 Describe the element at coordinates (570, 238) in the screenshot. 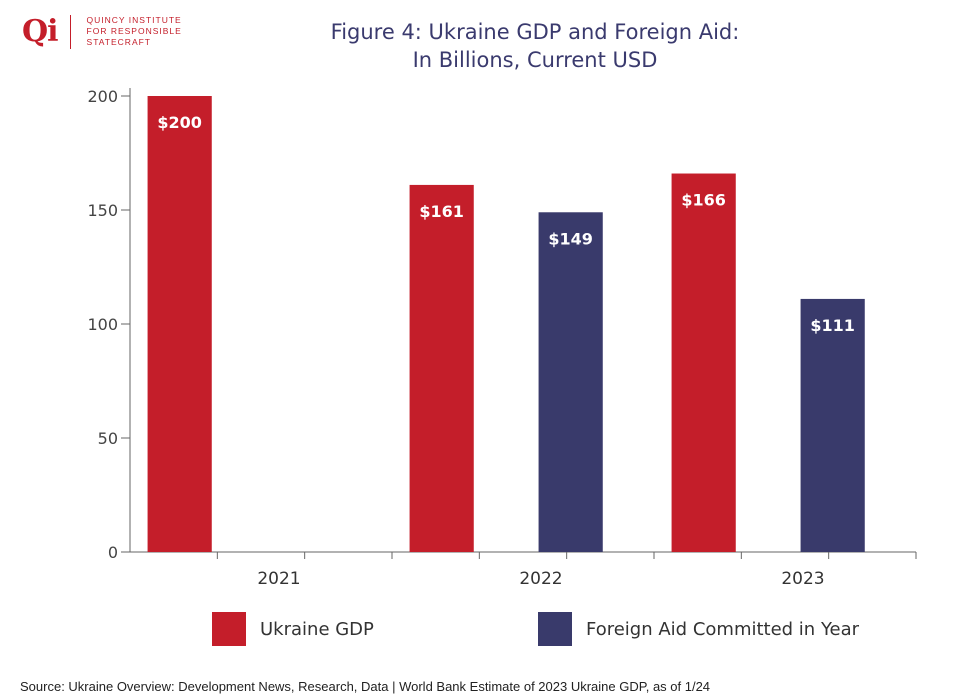

I see `data-label: $149` at that location.